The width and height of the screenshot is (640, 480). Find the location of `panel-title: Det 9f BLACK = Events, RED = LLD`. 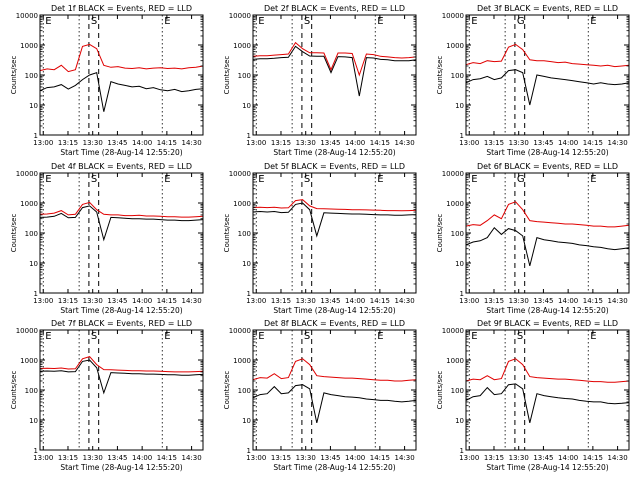

panel-title: Det 9f BLACK = Events, RED = LLD is located at coordinates (547, 323).